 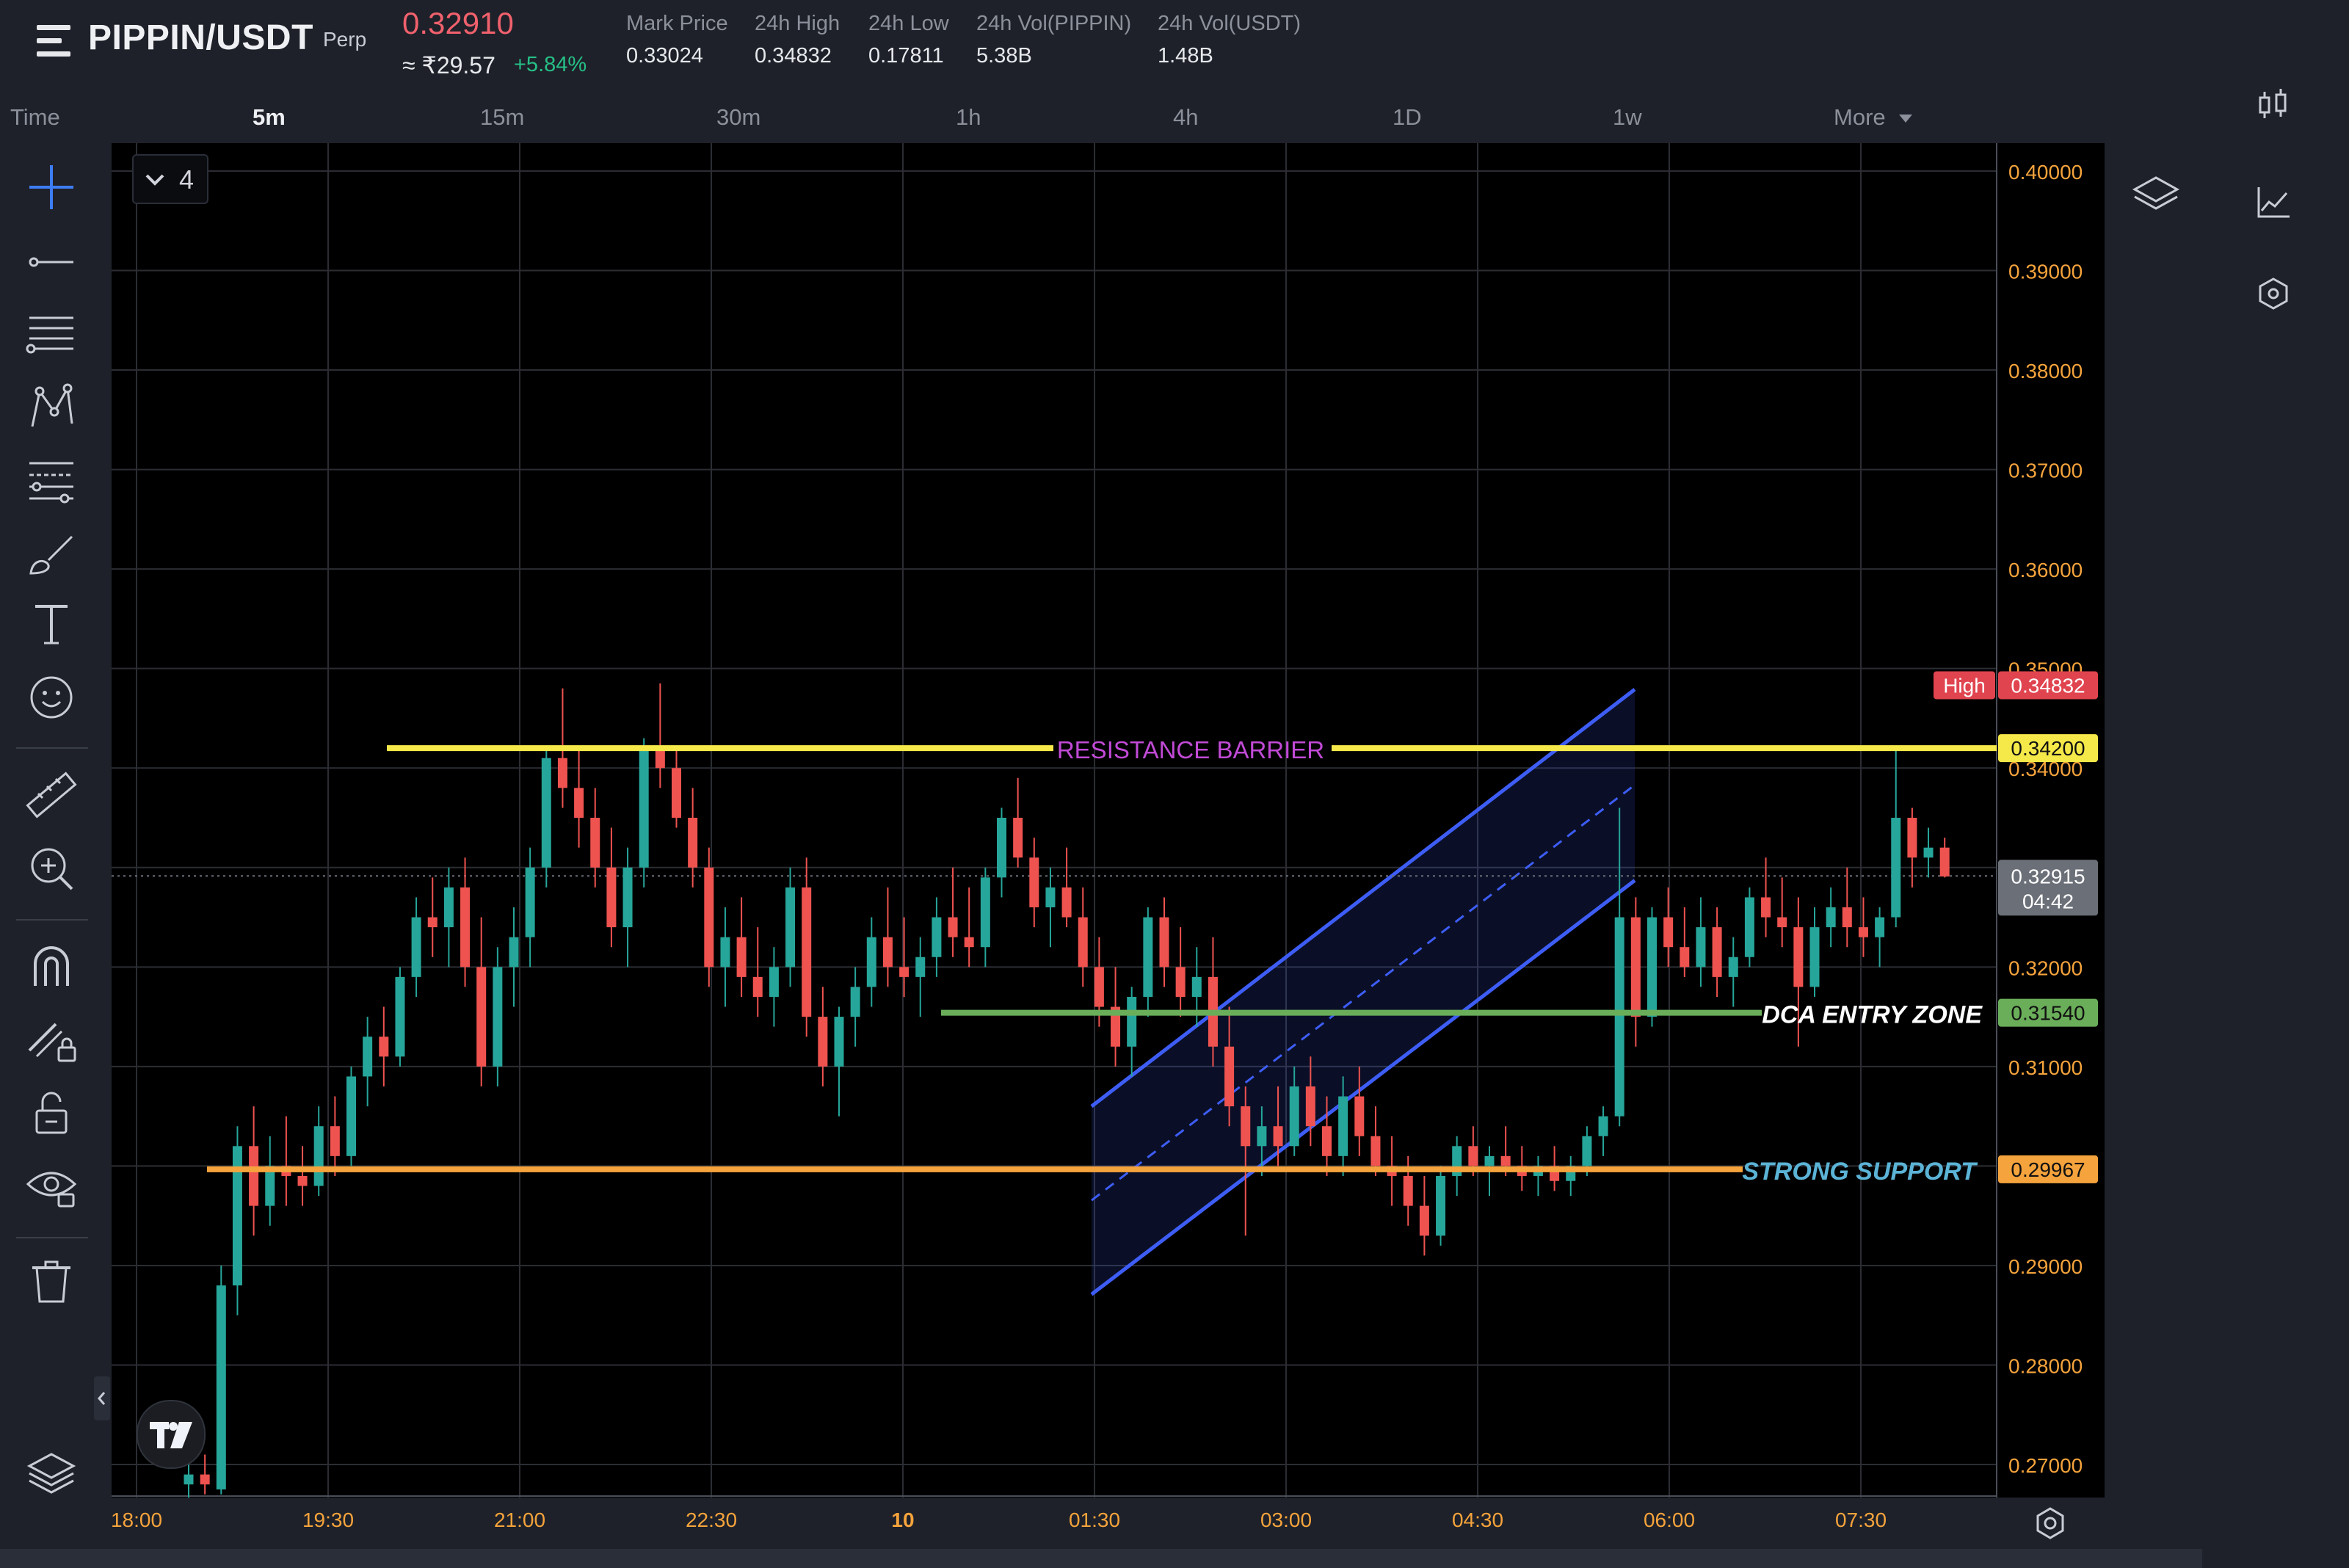 I want to click on symbol-name: PIPPIN/USDT, so click(x=200, y=37).